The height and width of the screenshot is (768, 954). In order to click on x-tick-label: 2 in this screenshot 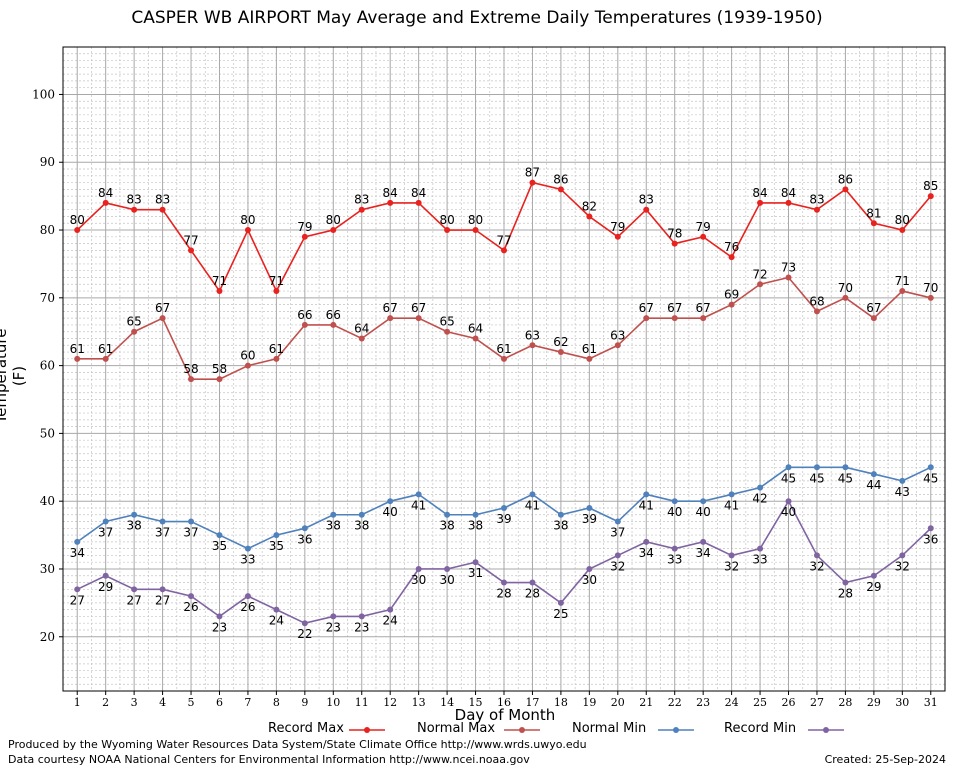, I will do `click(105, 702)`.